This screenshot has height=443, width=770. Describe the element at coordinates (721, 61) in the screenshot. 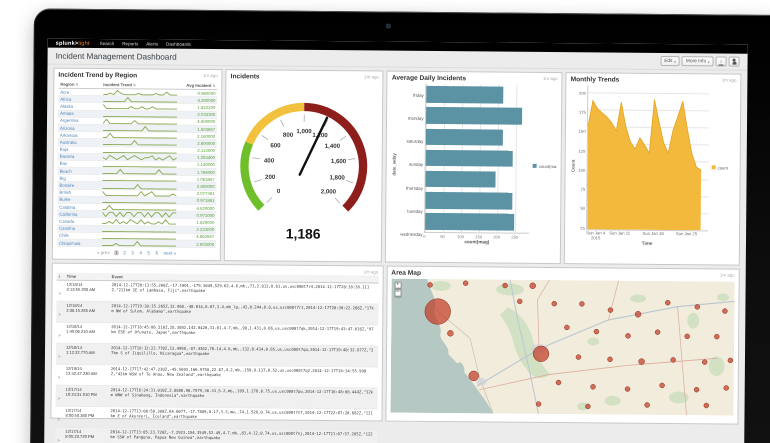

I see `export-button: ↓` at that location.